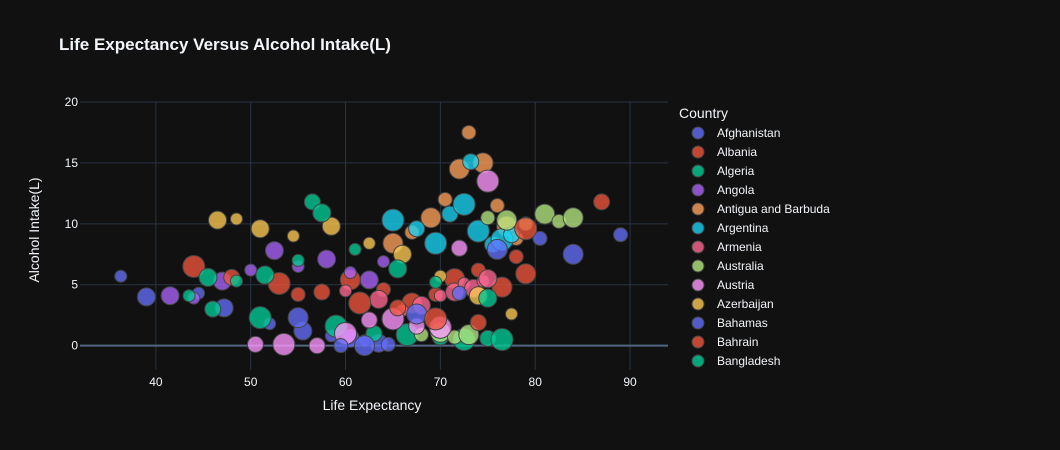 Image resolution: width=1060 pixels, height=450 pixels. I want to click on legend-item: Bangladesh, so click(735, 361).